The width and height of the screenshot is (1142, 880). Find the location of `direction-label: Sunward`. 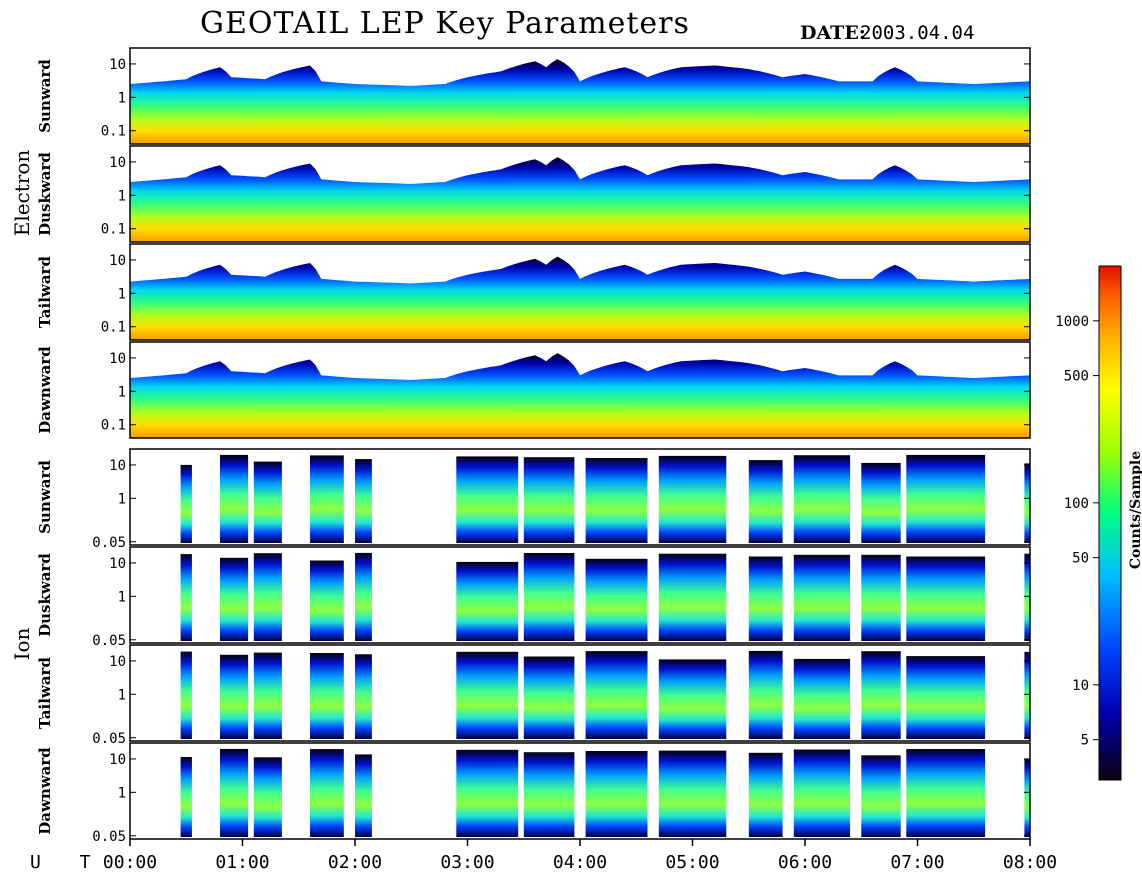

direction-label: Sunward is located at coordinates (45, 497).